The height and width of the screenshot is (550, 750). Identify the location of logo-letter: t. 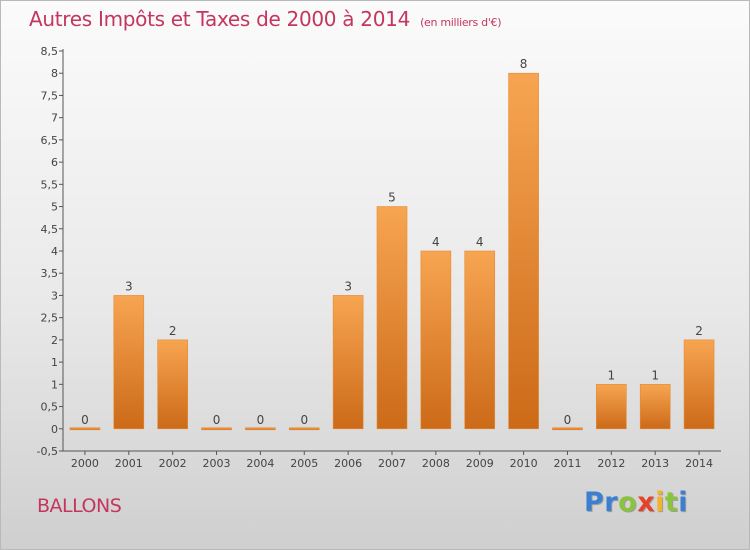
(671, 502).